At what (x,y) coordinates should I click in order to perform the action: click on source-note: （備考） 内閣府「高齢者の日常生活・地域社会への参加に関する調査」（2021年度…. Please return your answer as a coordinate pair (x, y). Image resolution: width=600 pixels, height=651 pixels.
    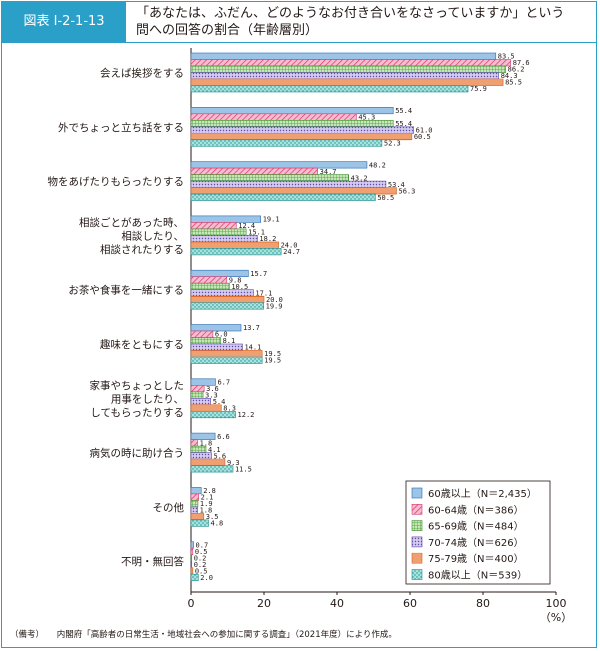
    Looking at the image, I should click on (203, 634).